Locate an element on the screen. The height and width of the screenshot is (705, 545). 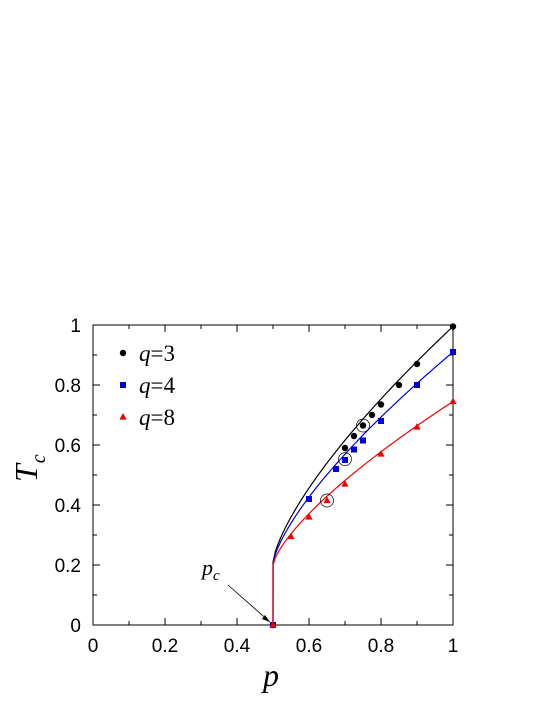
pc-arrow-line is located at coordinates (249, 603).